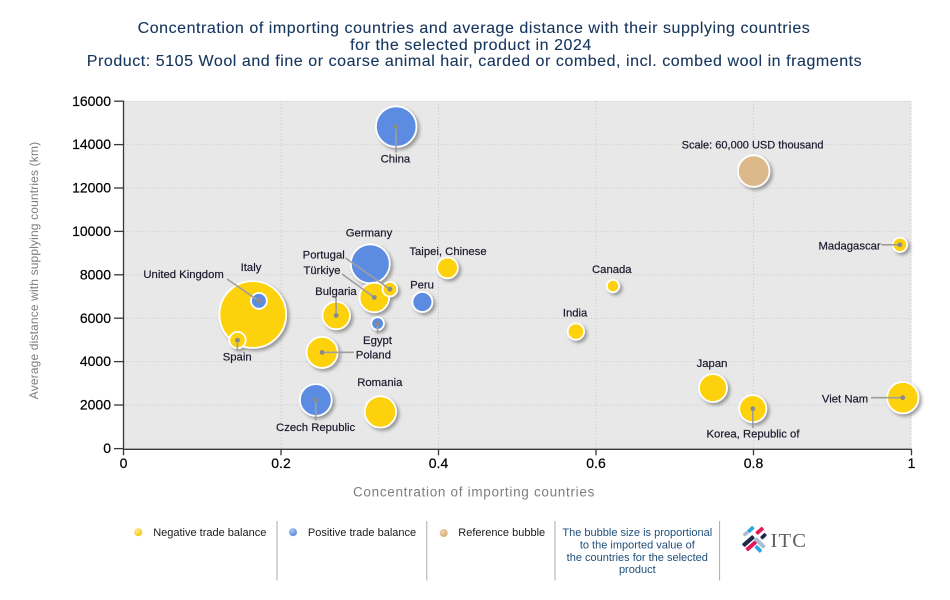 The height and width of the screenshot is (600, 950). What do you see at coordinates (850, 246) in the screenshot?
I see `svg-text: Madagascar` at bounding box center [850, 246].